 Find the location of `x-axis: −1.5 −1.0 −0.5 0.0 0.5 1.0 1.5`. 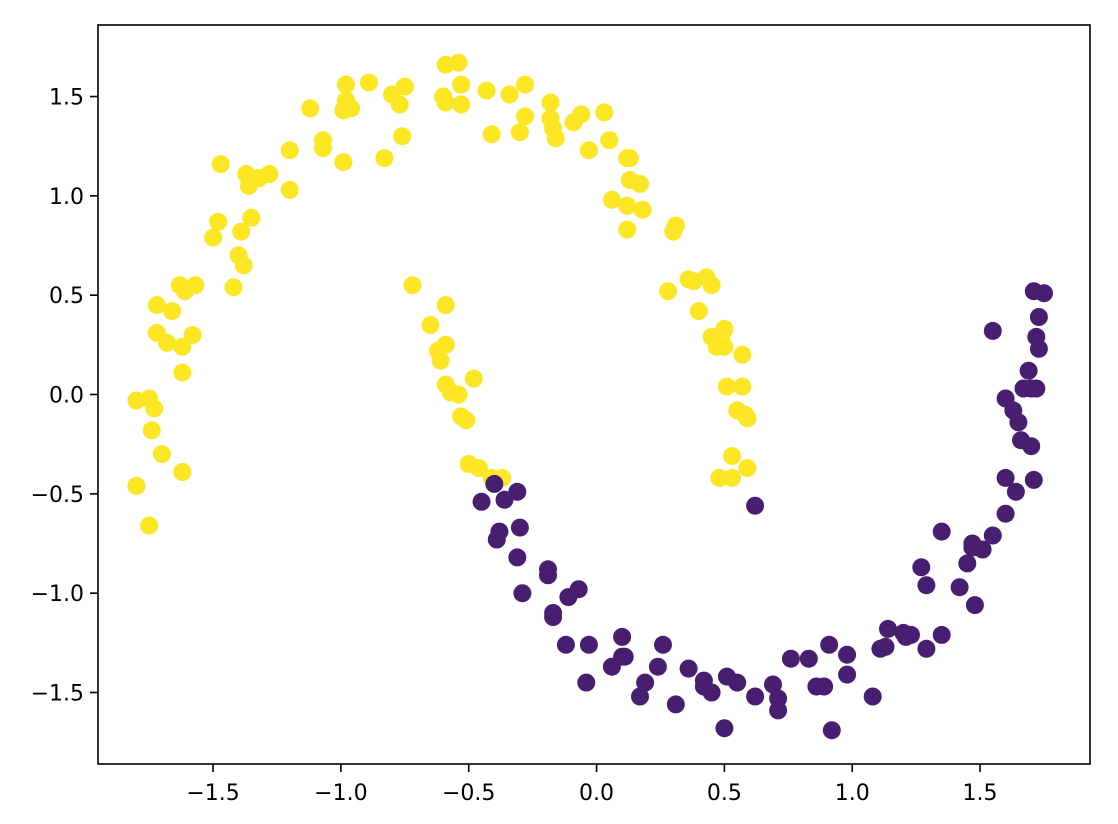

x-axis: −1.5 −1.0 −0.5 0.0 0.5 1.0 1.5 is located at coordinates (592, 785).